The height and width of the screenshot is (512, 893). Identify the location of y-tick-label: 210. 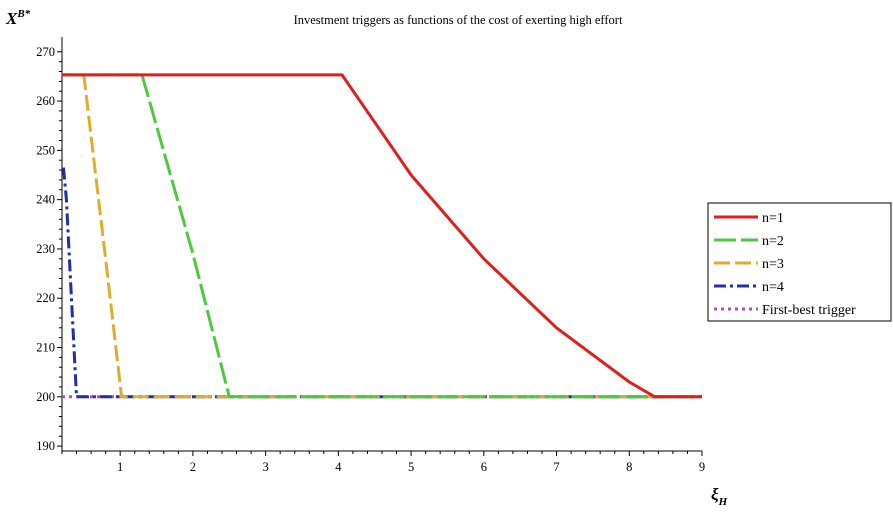
(45, 348).